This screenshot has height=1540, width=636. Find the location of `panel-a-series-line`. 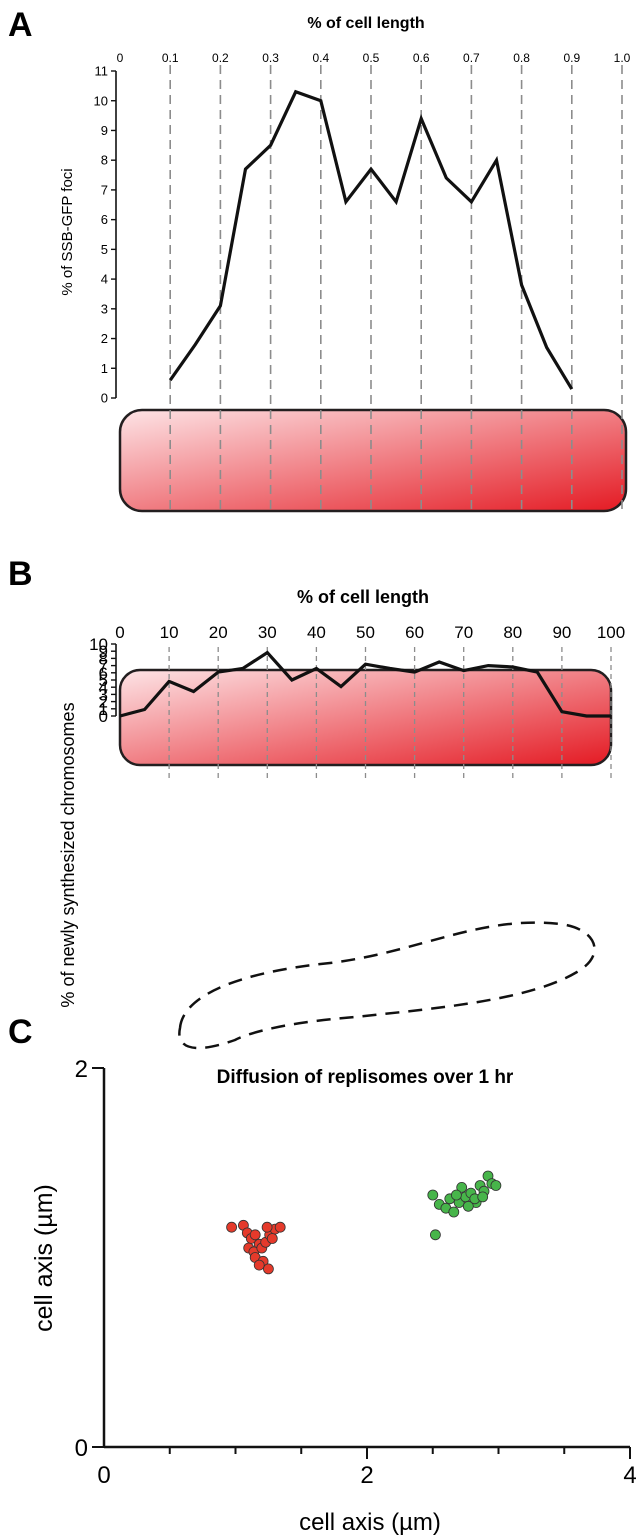

panel-a-series-line is located at coordinates (371, 239).